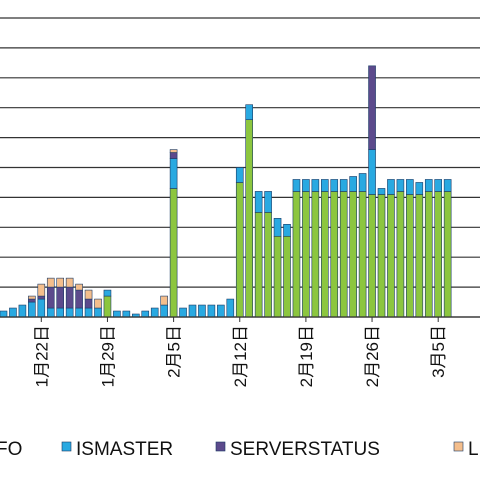 This screenshot has width=480, height=485. Describe the element at coordinates (466, 449) in the screenshot. I see `legend-item-l: L` at that location.